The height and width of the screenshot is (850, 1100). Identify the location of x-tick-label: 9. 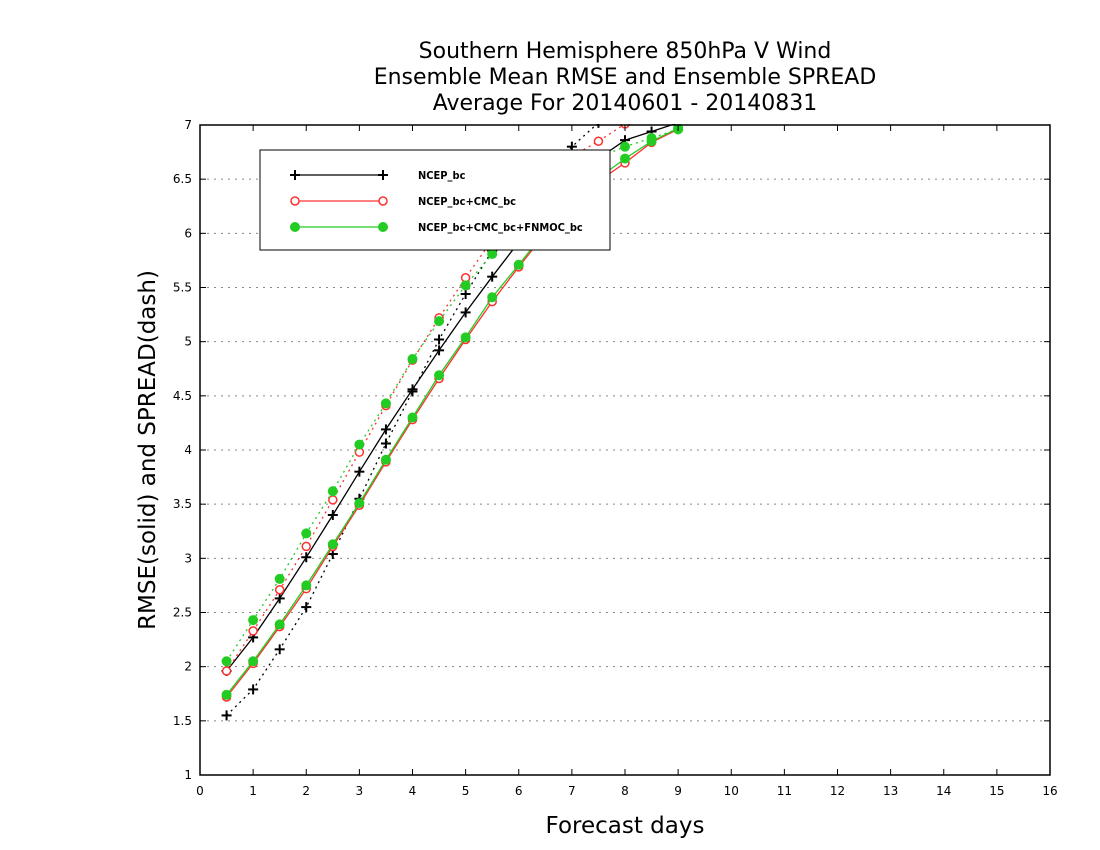
(678, 791).